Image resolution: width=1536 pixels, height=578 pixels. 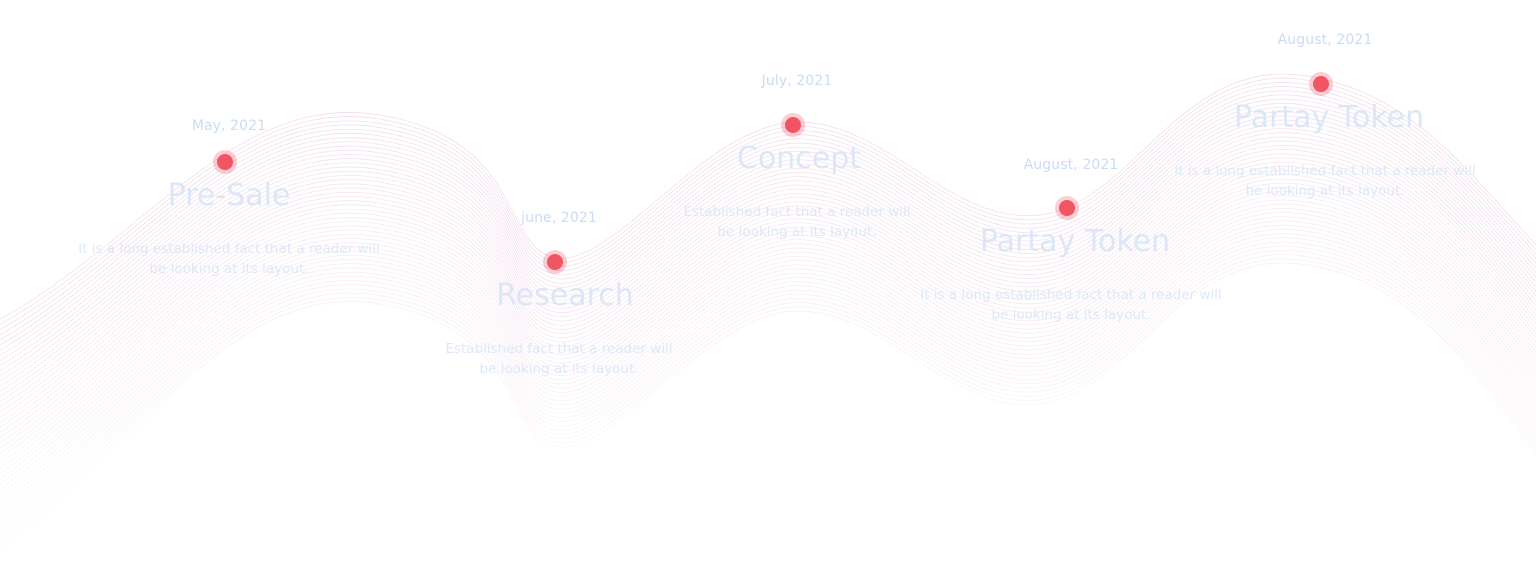 I want to click on milestone-date: june, 2021, so click(x=559, y=218).